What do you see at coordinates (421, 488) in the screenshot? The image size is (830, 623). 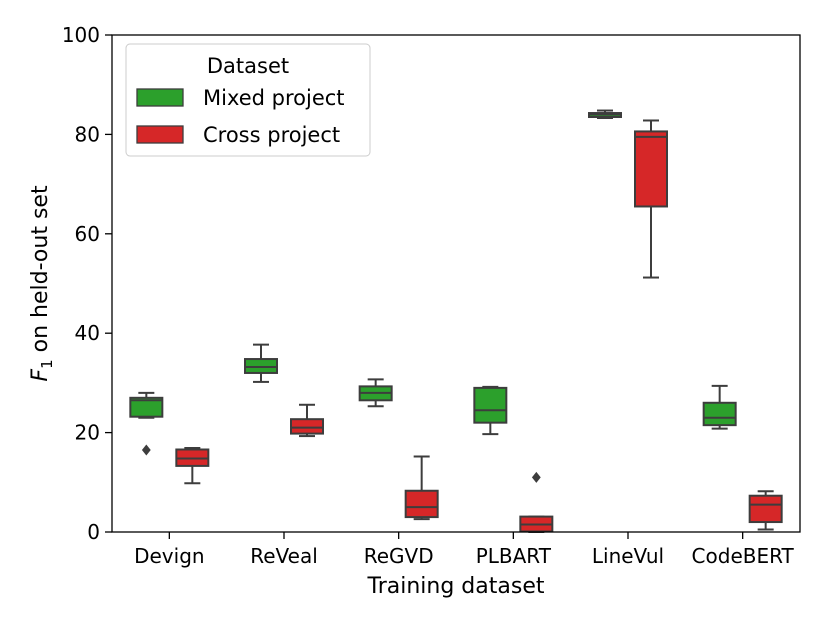 I see `box-cross-regvd` at bounding box center [421, 488].